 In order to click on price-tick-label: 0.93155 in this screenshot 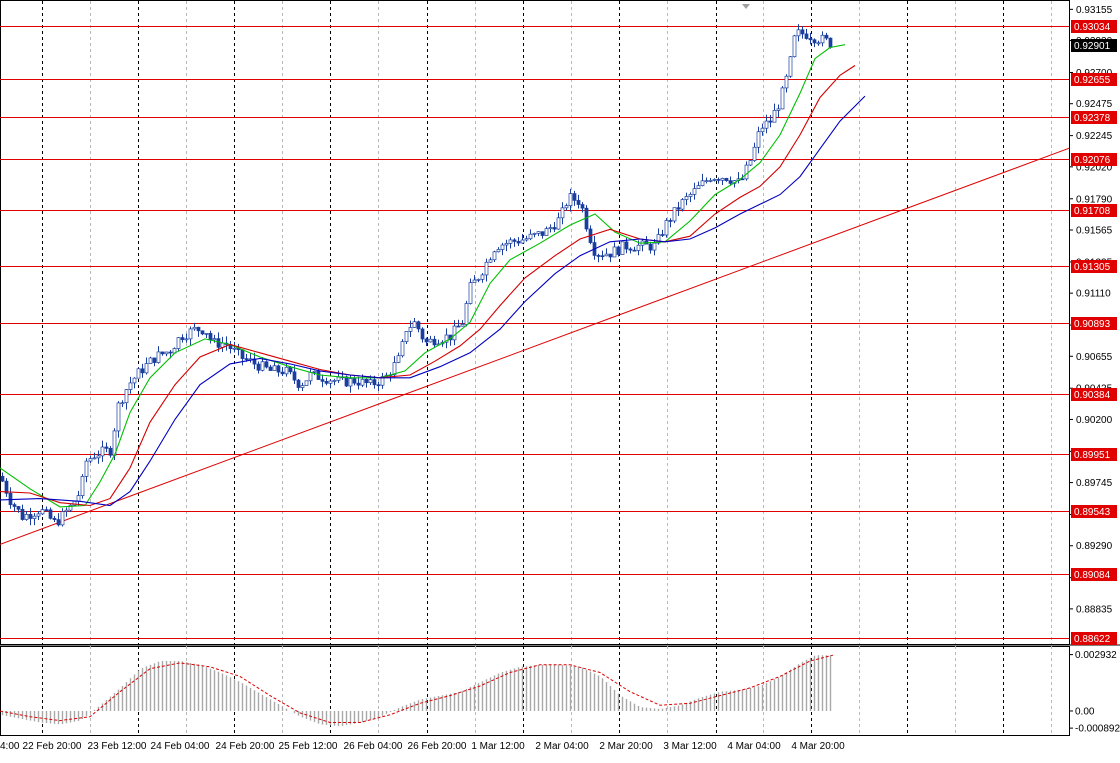, I will do `click(1094, 10)`.